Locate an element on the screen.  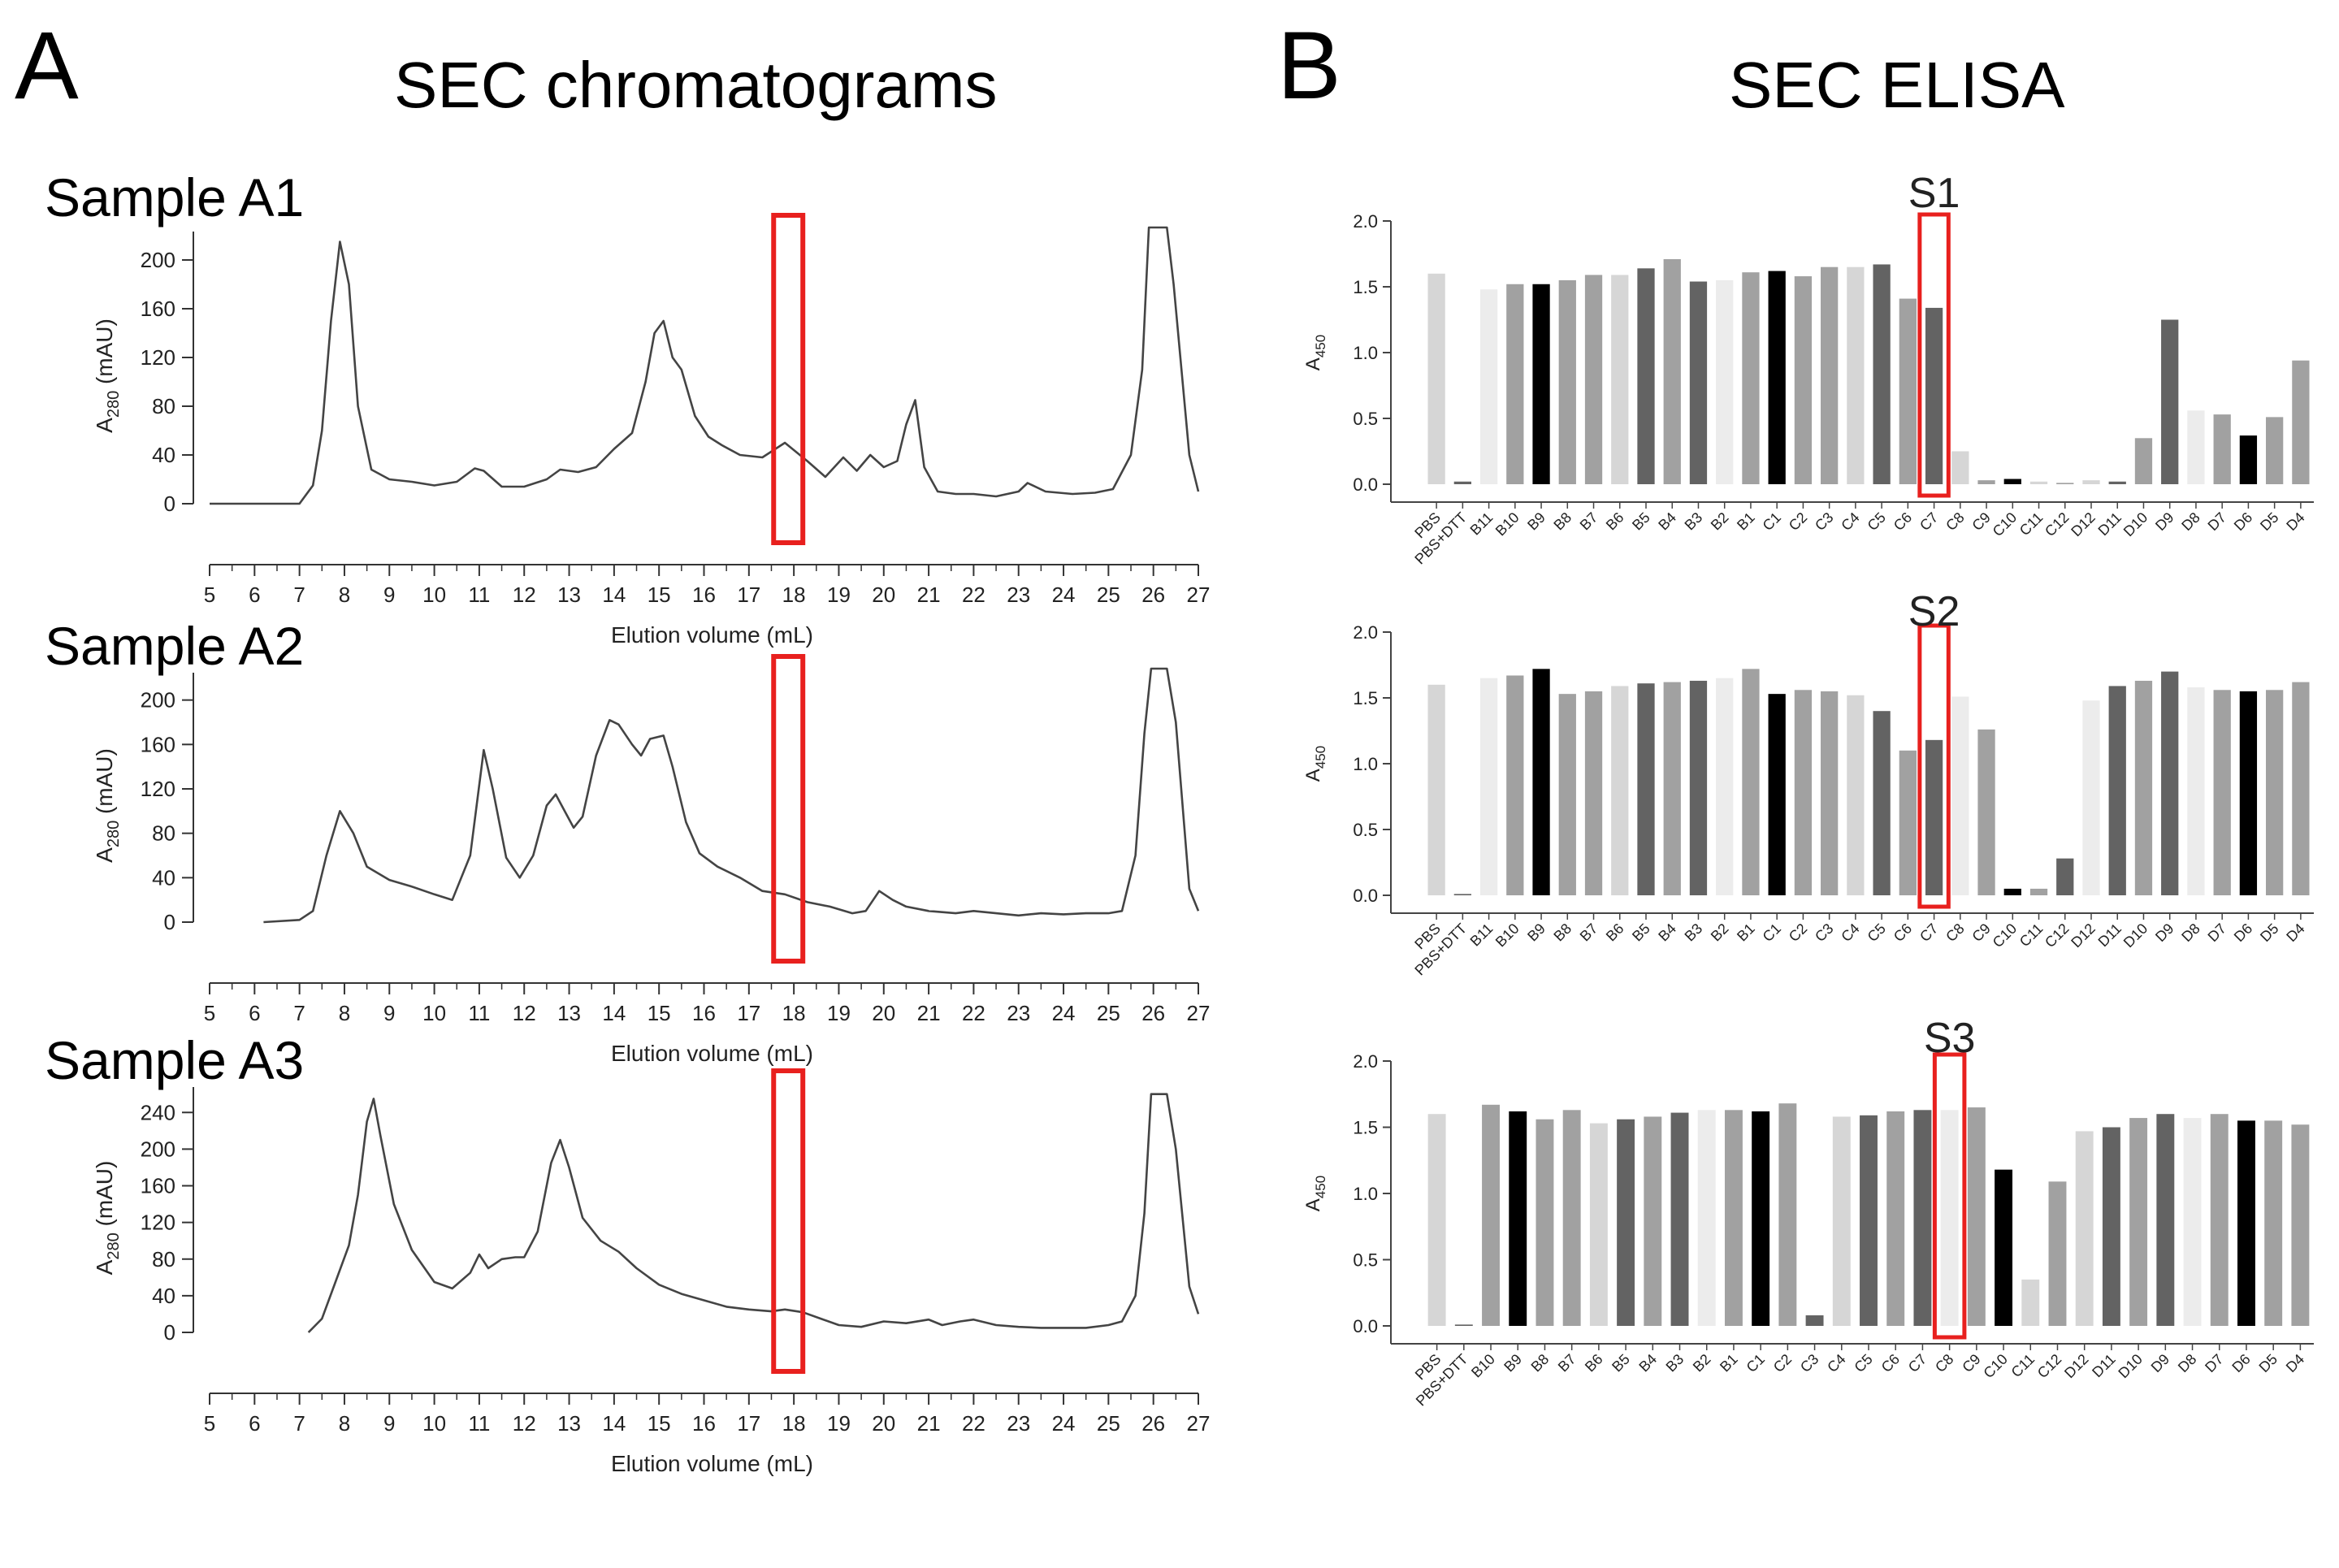
x-tick-label: C1 is located at coordinates (1755, 1363).